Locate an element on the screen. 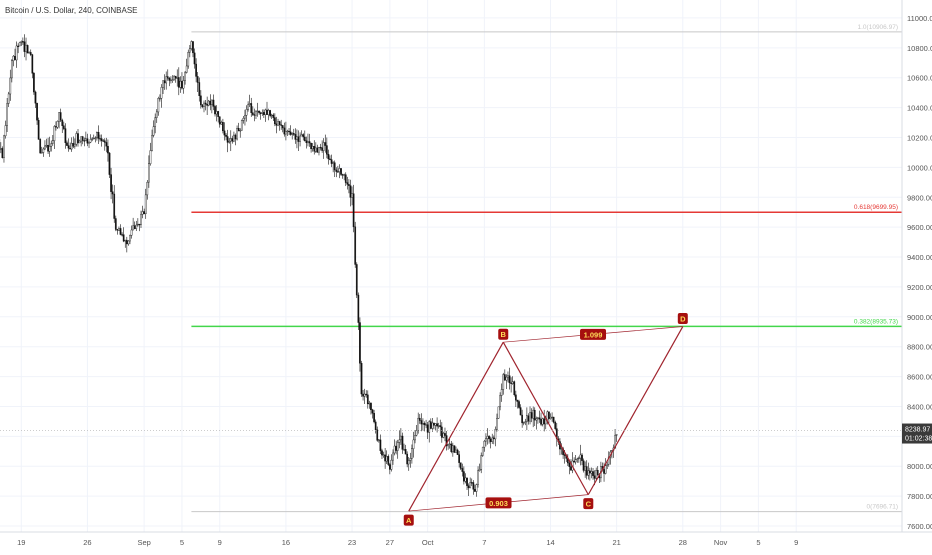 The image size is (932, 555). pattern-point-d-bg is located at coordinates (682, 319).